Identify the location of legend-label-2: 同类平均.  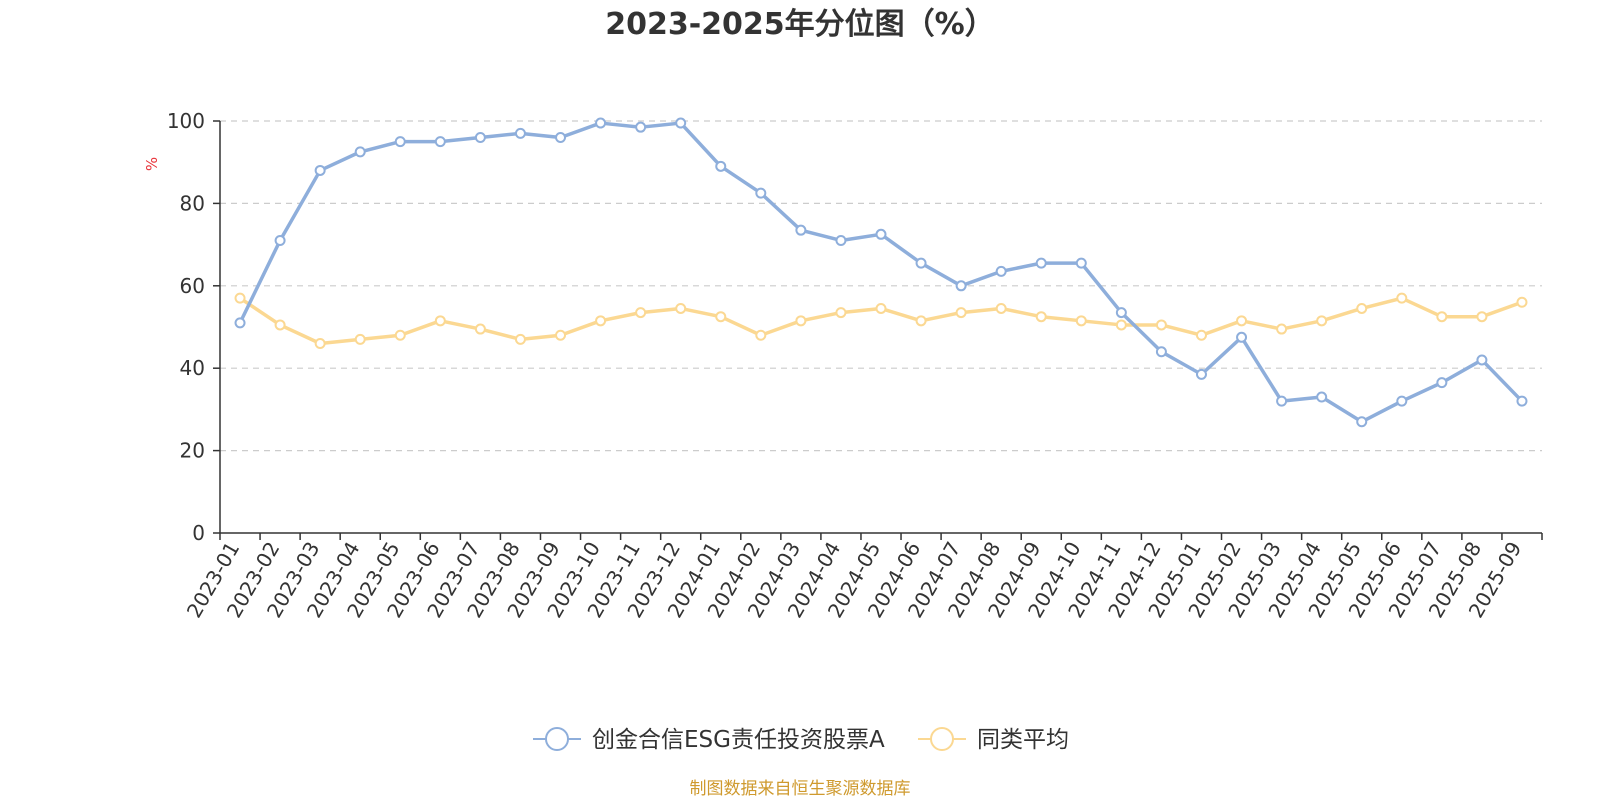
(1023, 740).